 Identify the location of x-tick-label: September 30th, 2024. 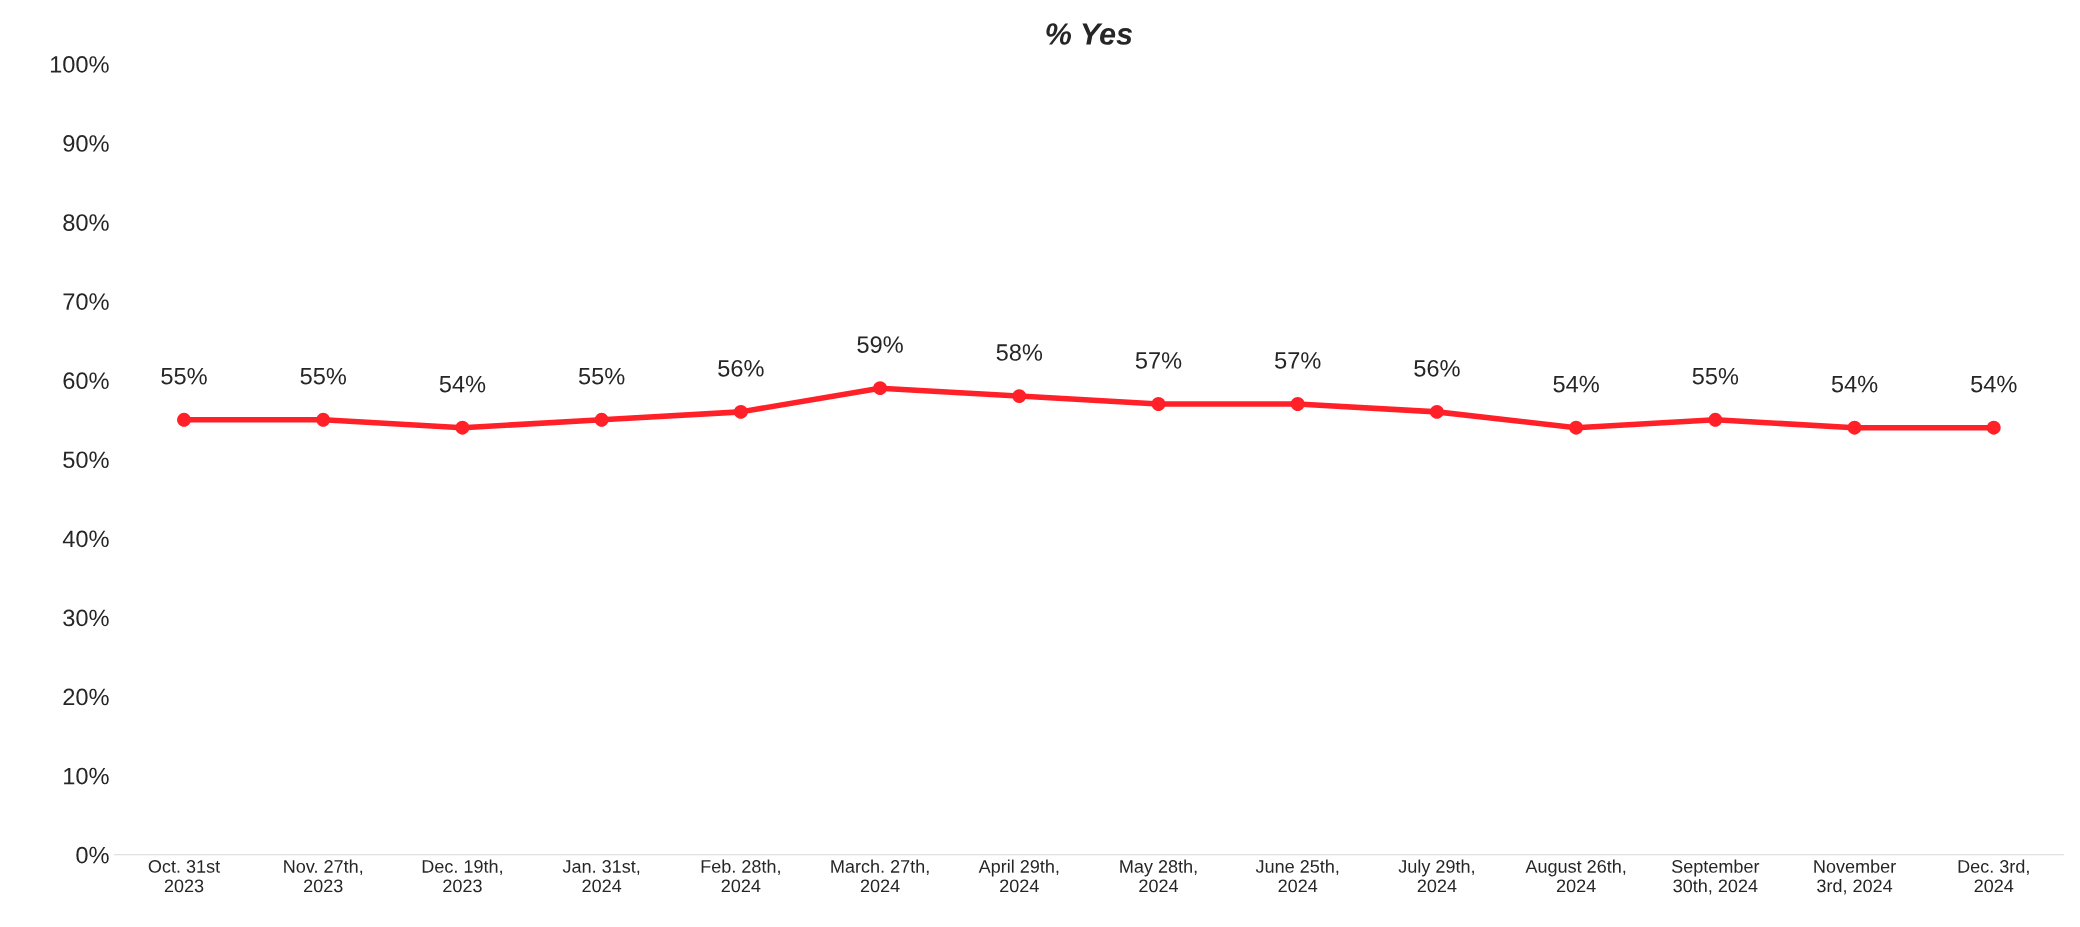
(1716, 877).